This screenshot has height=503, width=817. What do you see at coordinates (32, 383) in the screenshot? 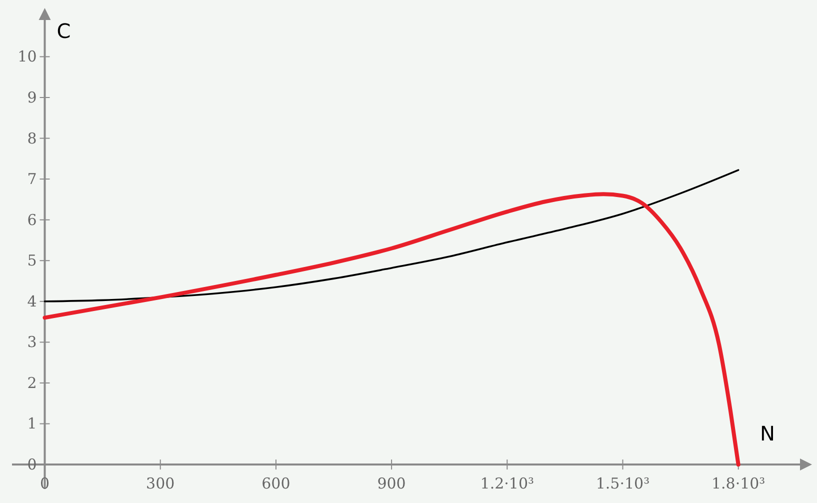
I see `y-tick-label: 2` at bounding box center [32, 383].